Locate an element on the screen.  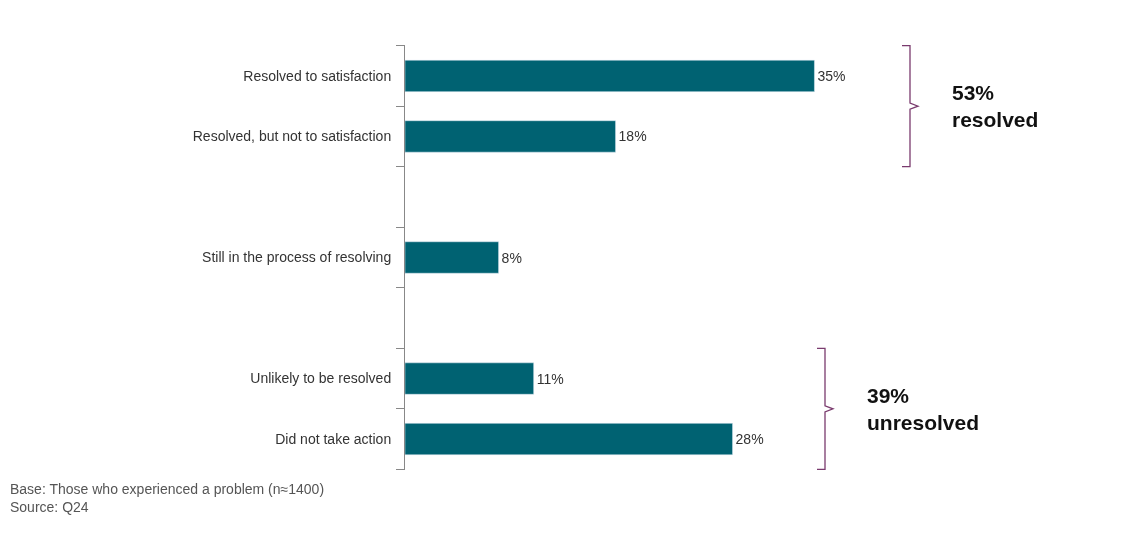
y-tick-label: Resolved, but not to satisfaction is located at coordinates (292, 136).